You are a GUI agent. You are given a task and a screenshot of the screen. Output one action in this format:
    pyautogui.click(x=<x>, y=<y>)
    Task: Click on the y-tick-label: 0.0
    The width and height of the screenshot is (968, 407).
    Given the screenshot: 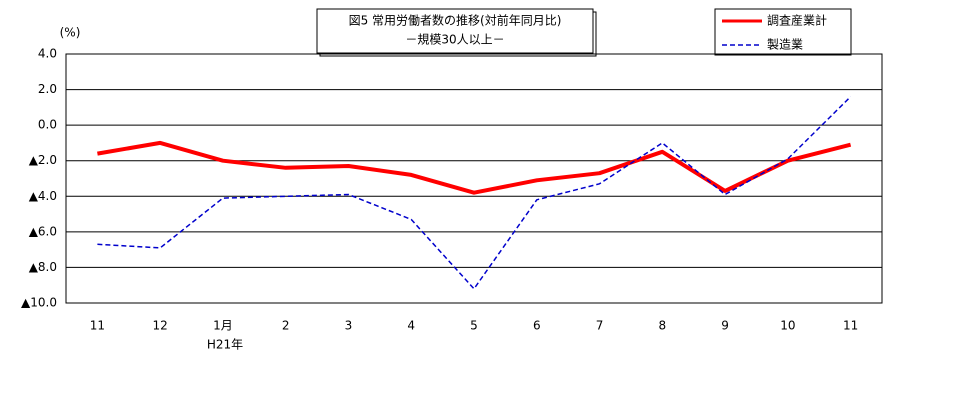 What is the action you would take?
    pyautogui.click(x=47, y=125)
    